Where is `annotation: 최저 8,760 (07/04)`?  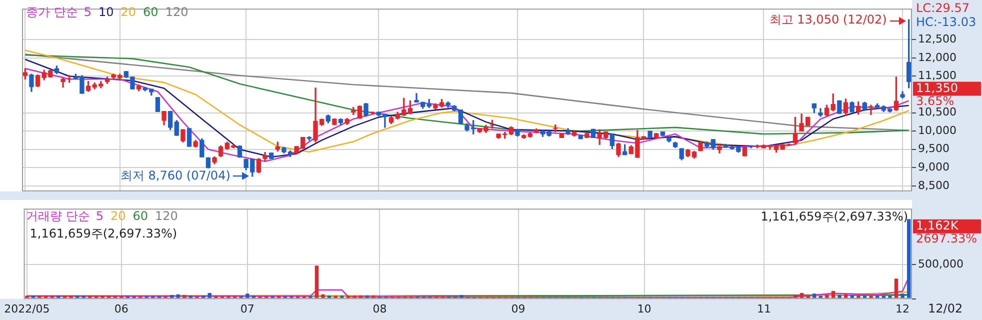 annotation: 최저 8,760 (07/04) is located at coordinates (175, 175).